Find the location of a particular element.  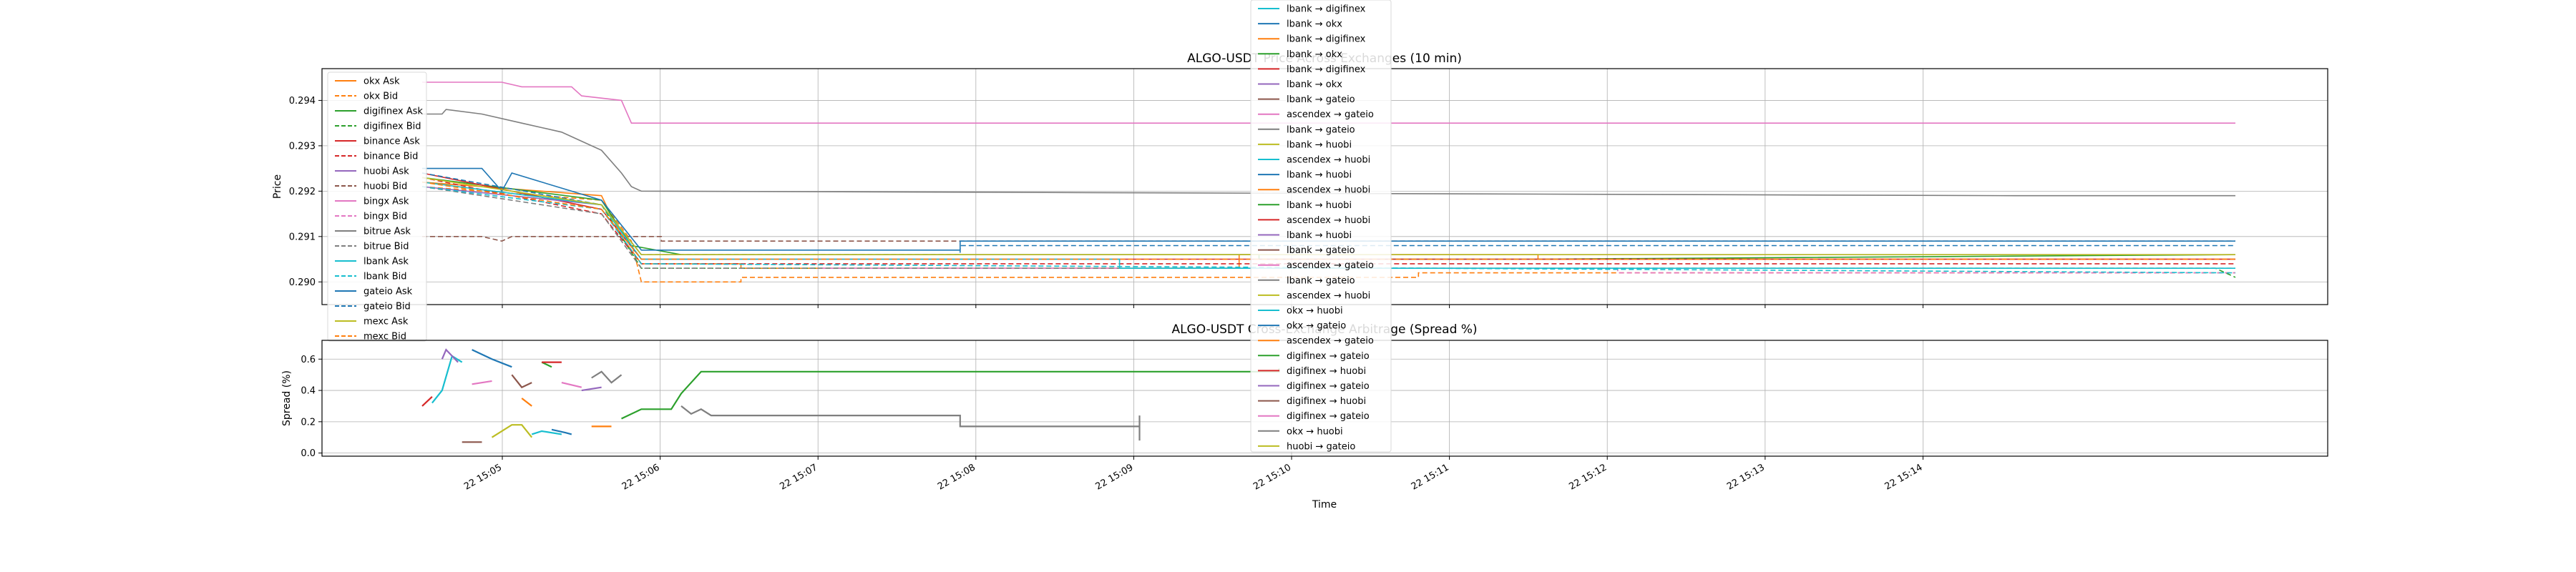

x-tick-label: 22 15:07 is located at coordinates (798, 477).